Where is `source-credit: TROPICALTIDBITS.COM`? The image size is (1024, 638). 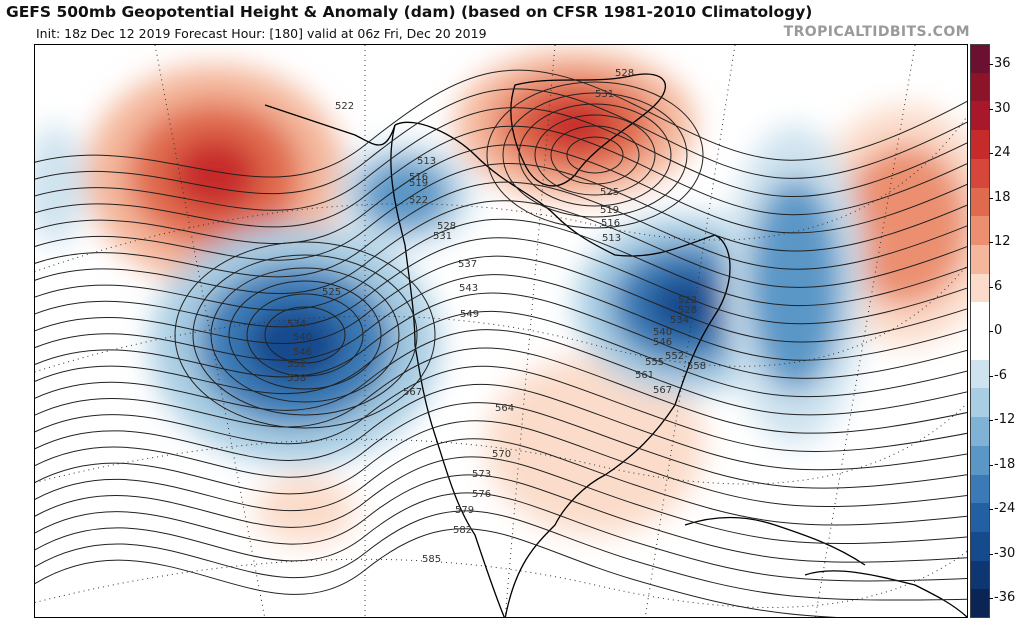 source-credit: TROPICALTIDBITS.COM is located at coordinates (876, 32).